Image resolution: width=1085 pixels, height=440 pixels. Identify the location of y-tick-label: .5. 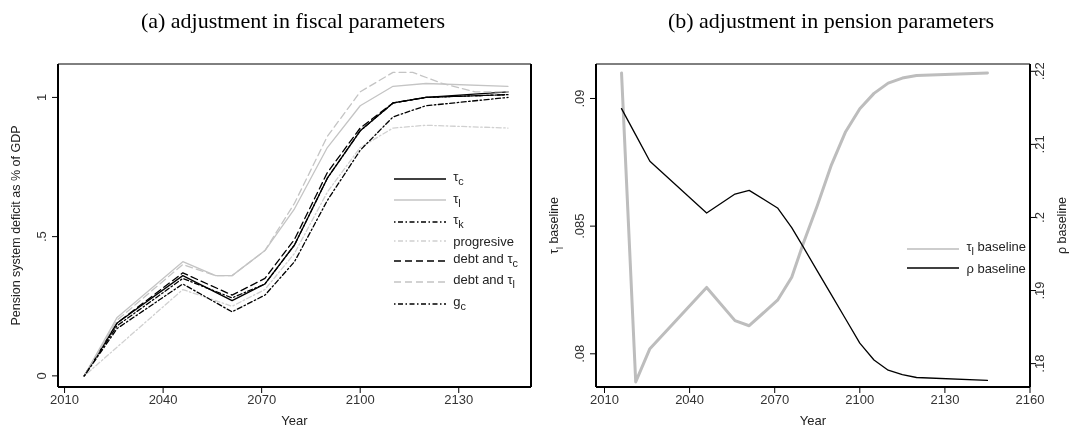
(41, 237).